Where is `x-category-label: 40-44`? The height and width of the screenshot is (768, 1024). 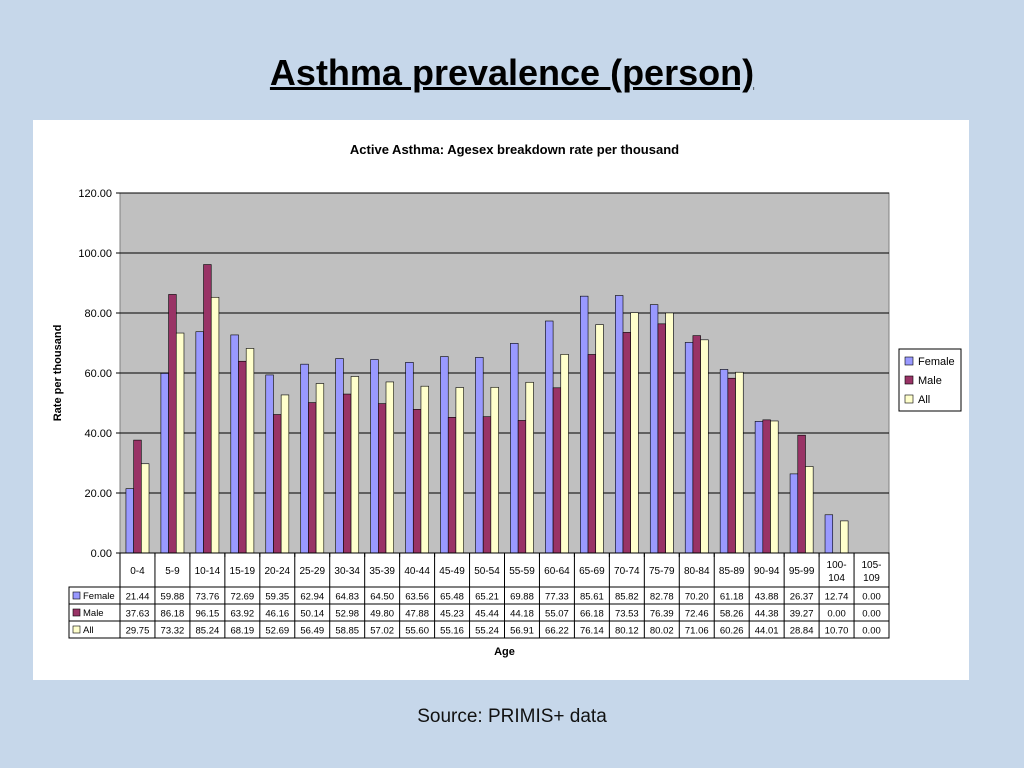 x-category-label: 40-44 is located at coordinates (417, 571).